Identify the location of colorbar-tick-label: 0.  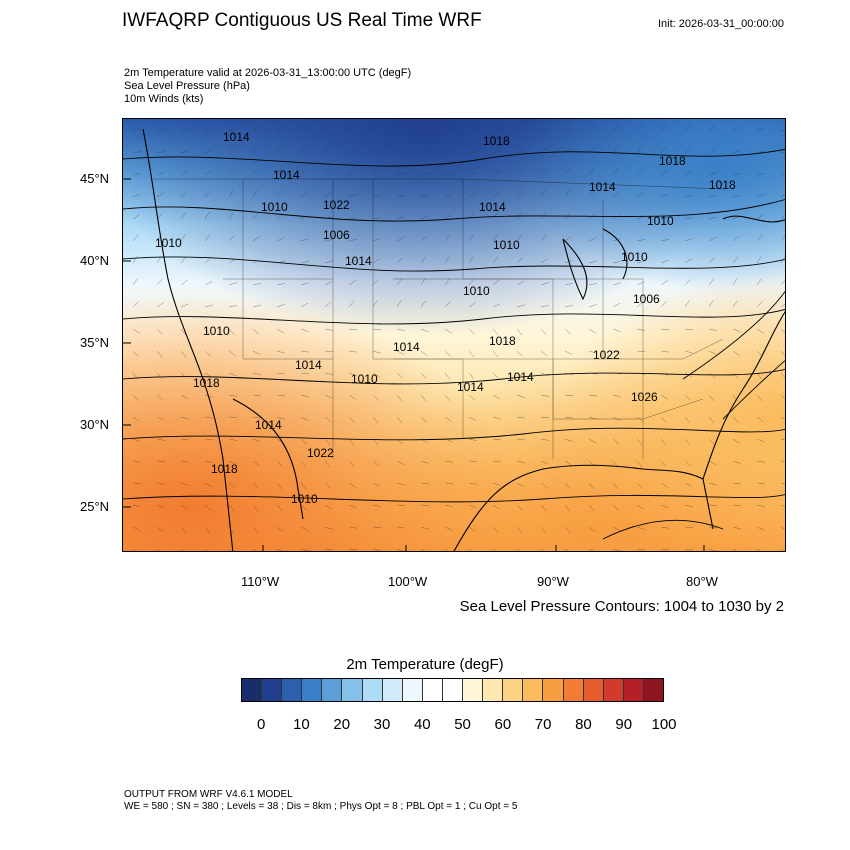
(261, 724).